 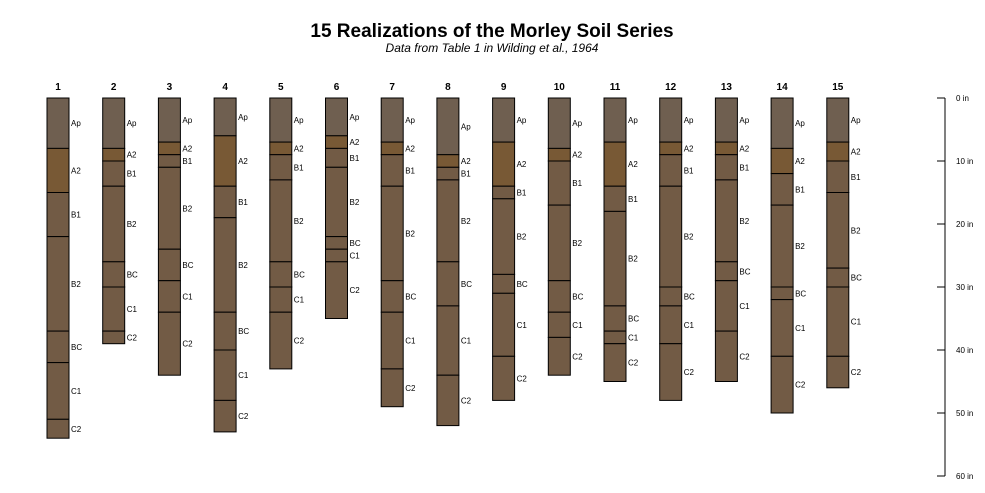 I want to click on profile-label: 4, so click(x=225, y=87).